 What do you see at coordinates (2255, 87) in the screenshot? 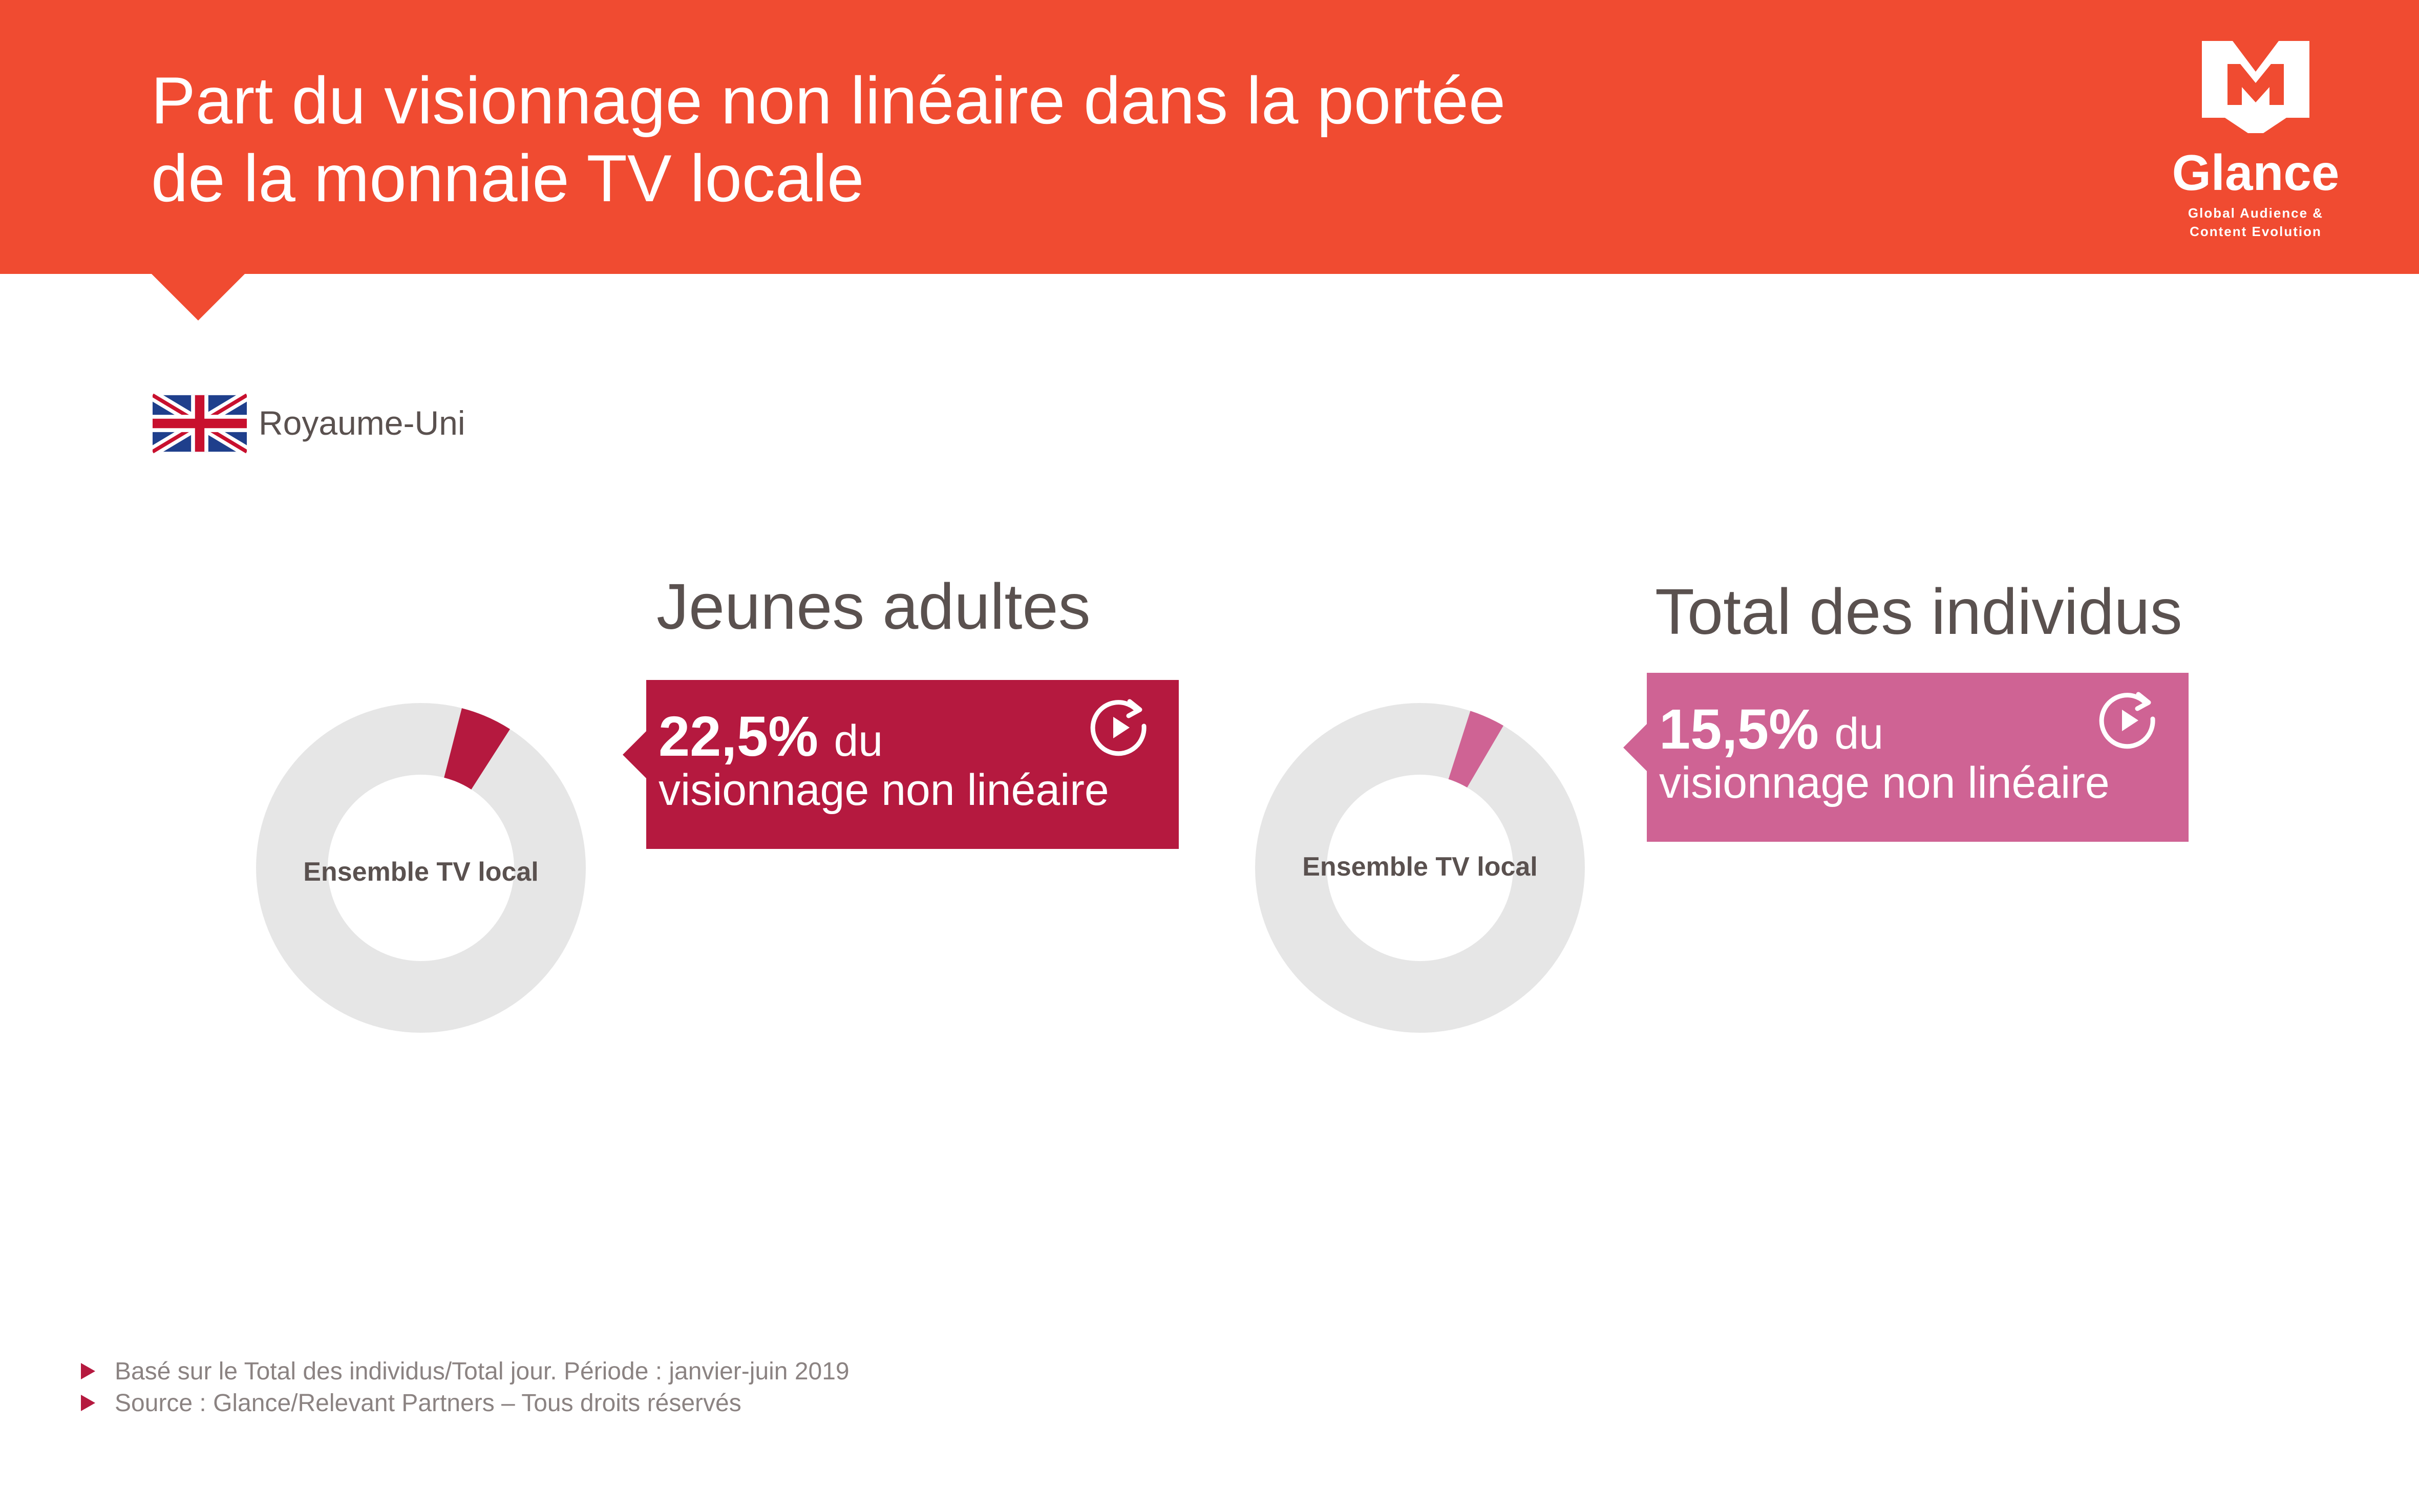
I see `glance-logo-icon` at bounding box center [2255, 87].